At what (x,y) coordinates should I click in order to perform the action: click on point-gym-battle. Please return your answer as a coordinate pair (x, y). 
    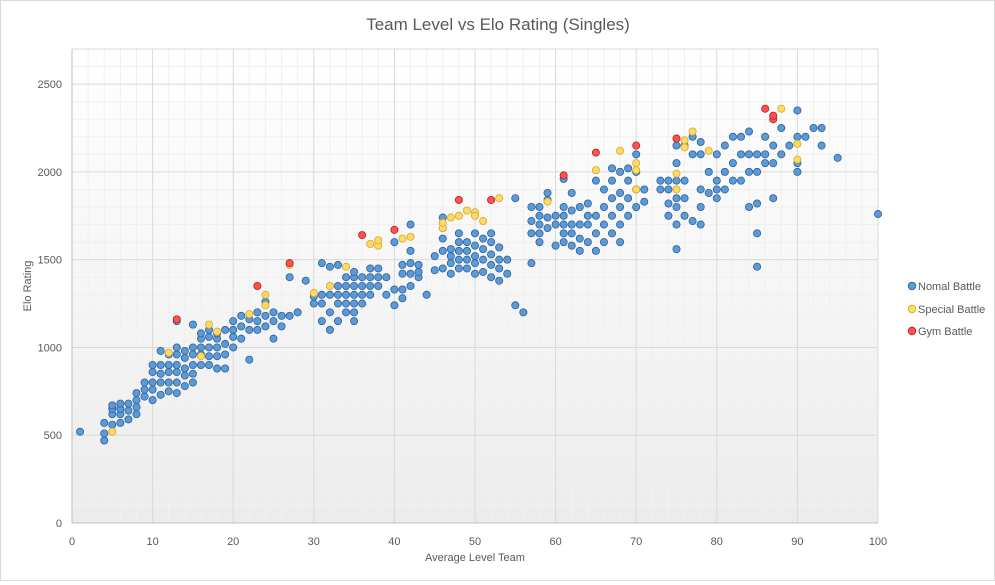
    Looking at the image, I should click on (176, 319).